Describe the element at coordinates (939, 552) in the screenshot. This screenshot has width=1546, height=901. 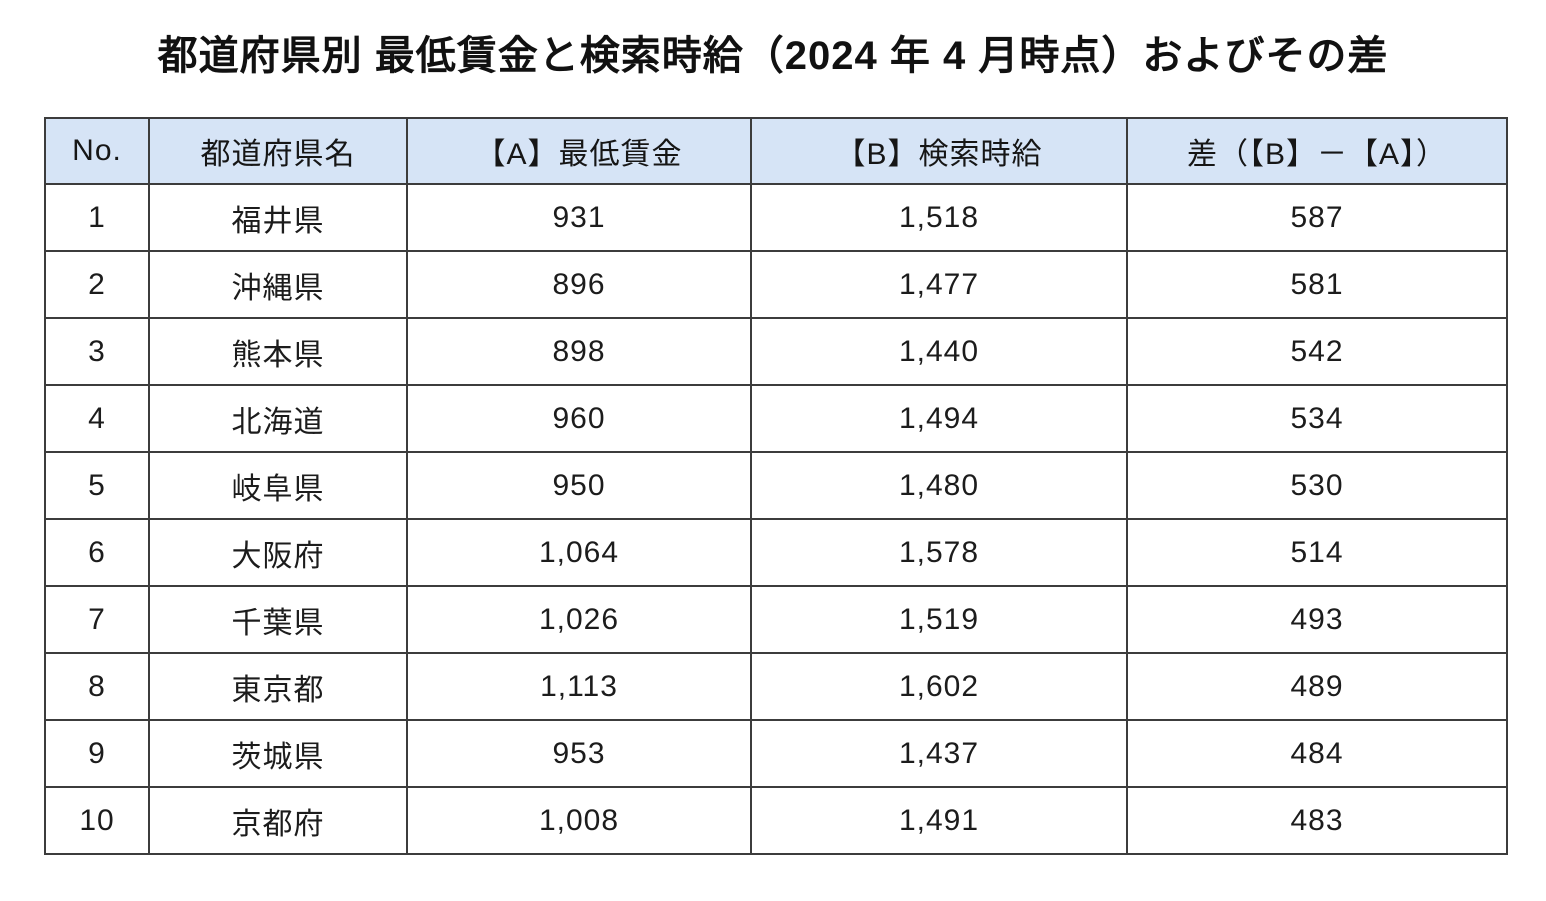
I see `search-wage-value: 1,578` at that location.